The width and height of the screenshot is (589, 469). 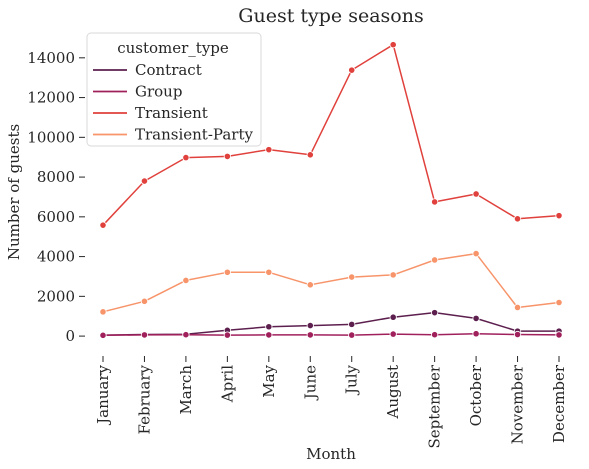 I want to click on x-tick-label: December, so click(x=559, y=403).